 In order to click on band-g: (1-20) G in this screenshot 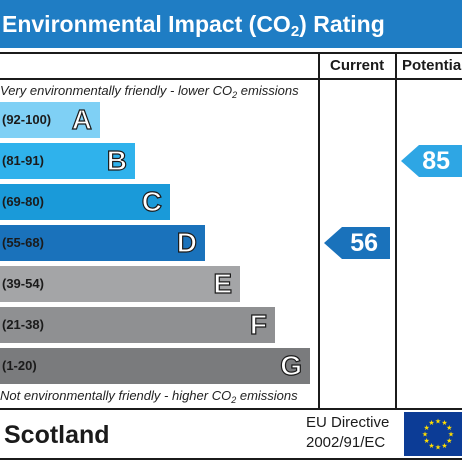, I will do `click(155, 366)`.